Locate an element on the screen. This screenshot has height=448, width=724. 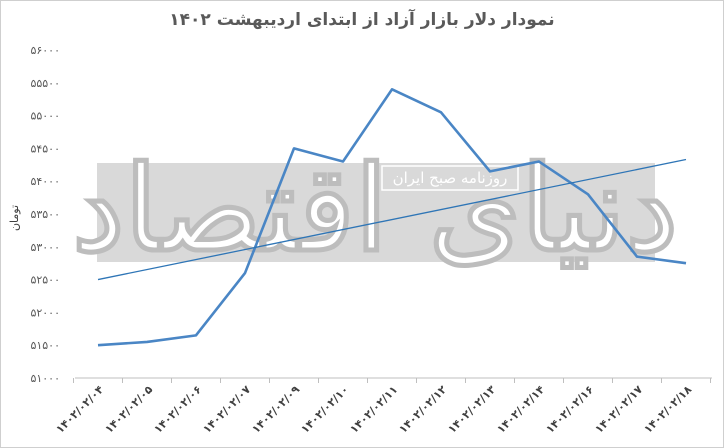
x-tick-label: ۱۴۰۲/۰۲/۱۸ is located at coordinates (667, 409).